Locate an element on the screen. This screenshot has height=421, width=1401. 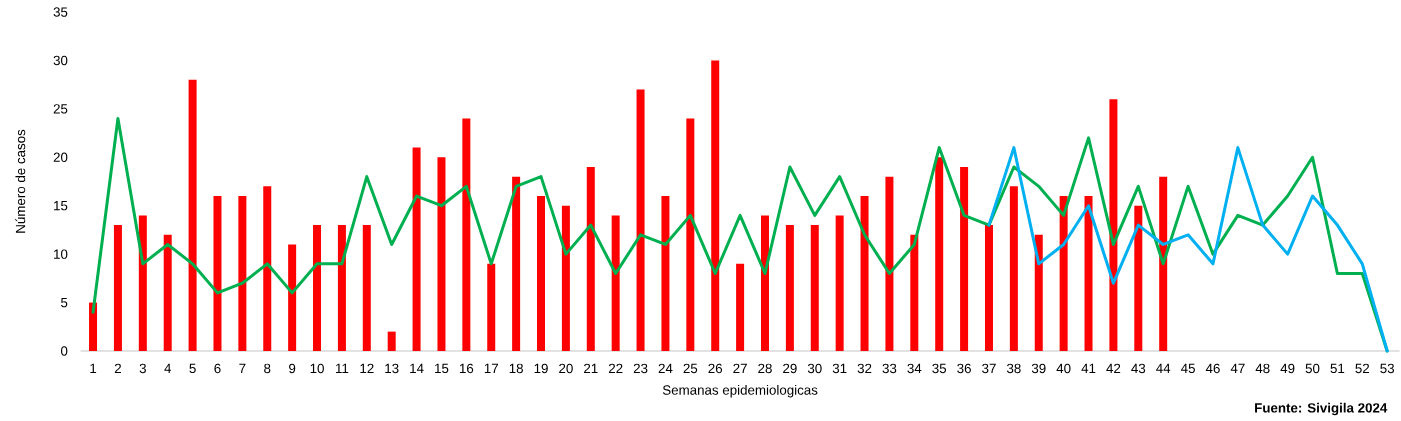
x-tick-label: 23 is located at coordinates (640, 368).